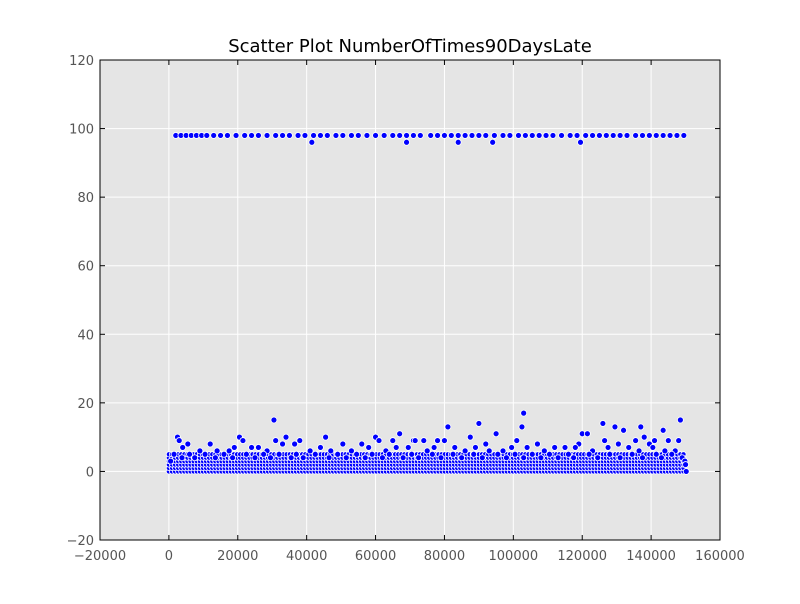 The height and width of the screenshot is (604, 800). What do you see at coordinates (375, 556) in the screenshot?
I see `x-tick-label: 60000` at bounding box center [375, 556].